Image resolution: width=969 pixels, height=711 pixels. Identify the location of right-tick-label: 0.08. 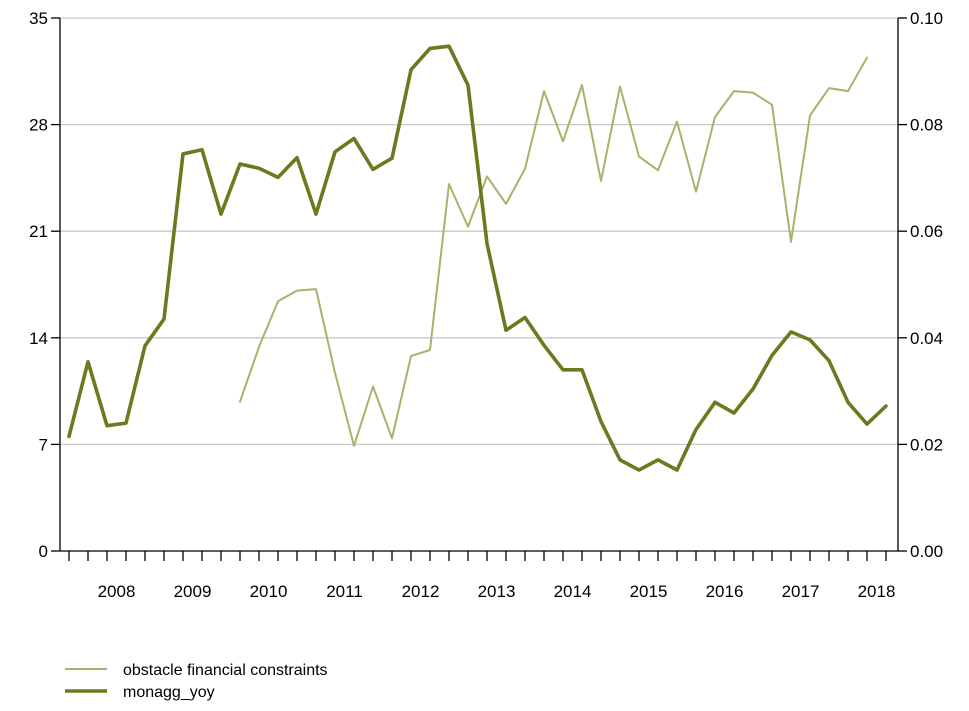
(926, 125).